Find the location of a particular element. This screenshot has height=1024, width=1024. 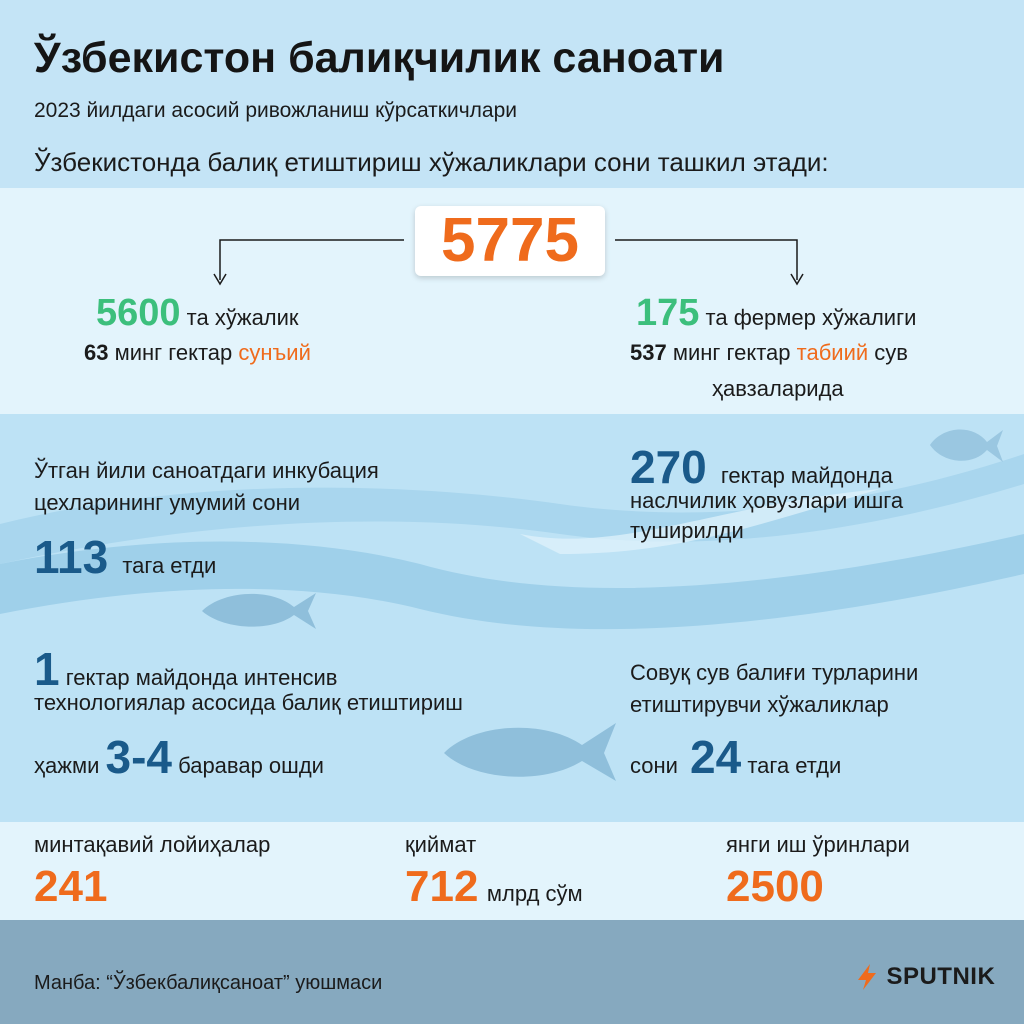

incubation-value-row: 113 тага етди is located at coordinates (125, 557).